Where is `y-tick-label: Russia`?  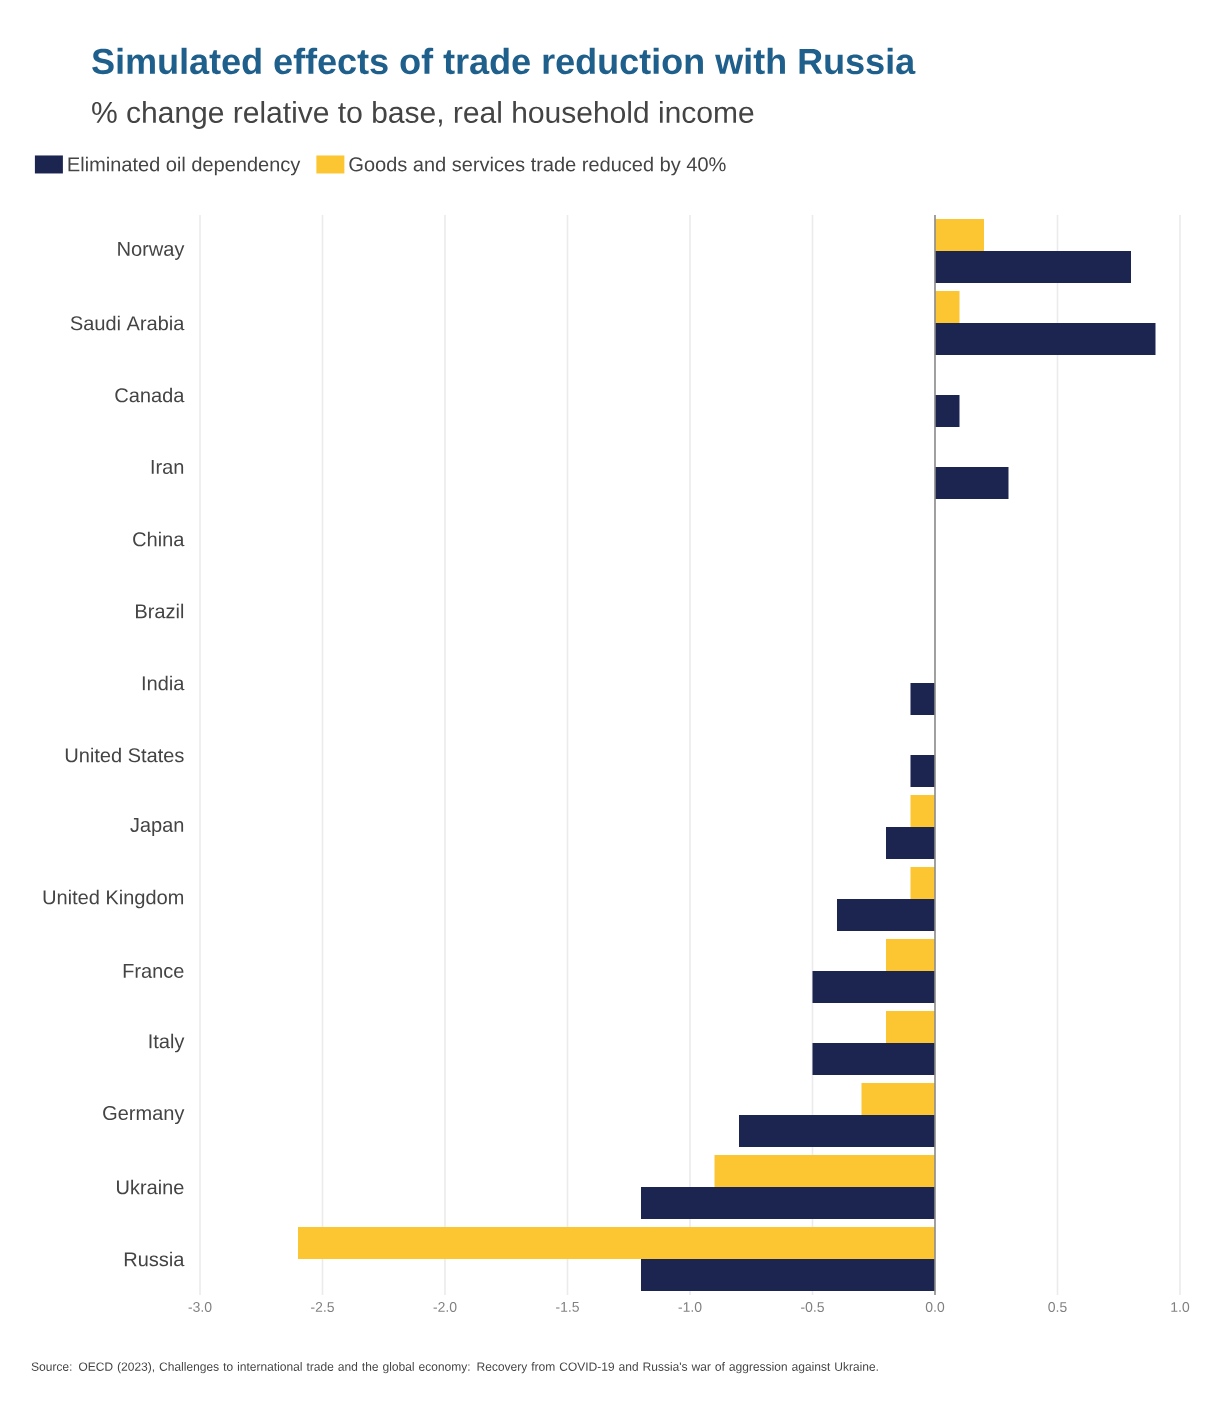 y-tick-label: Russia is located at coordinates (154, 1259).